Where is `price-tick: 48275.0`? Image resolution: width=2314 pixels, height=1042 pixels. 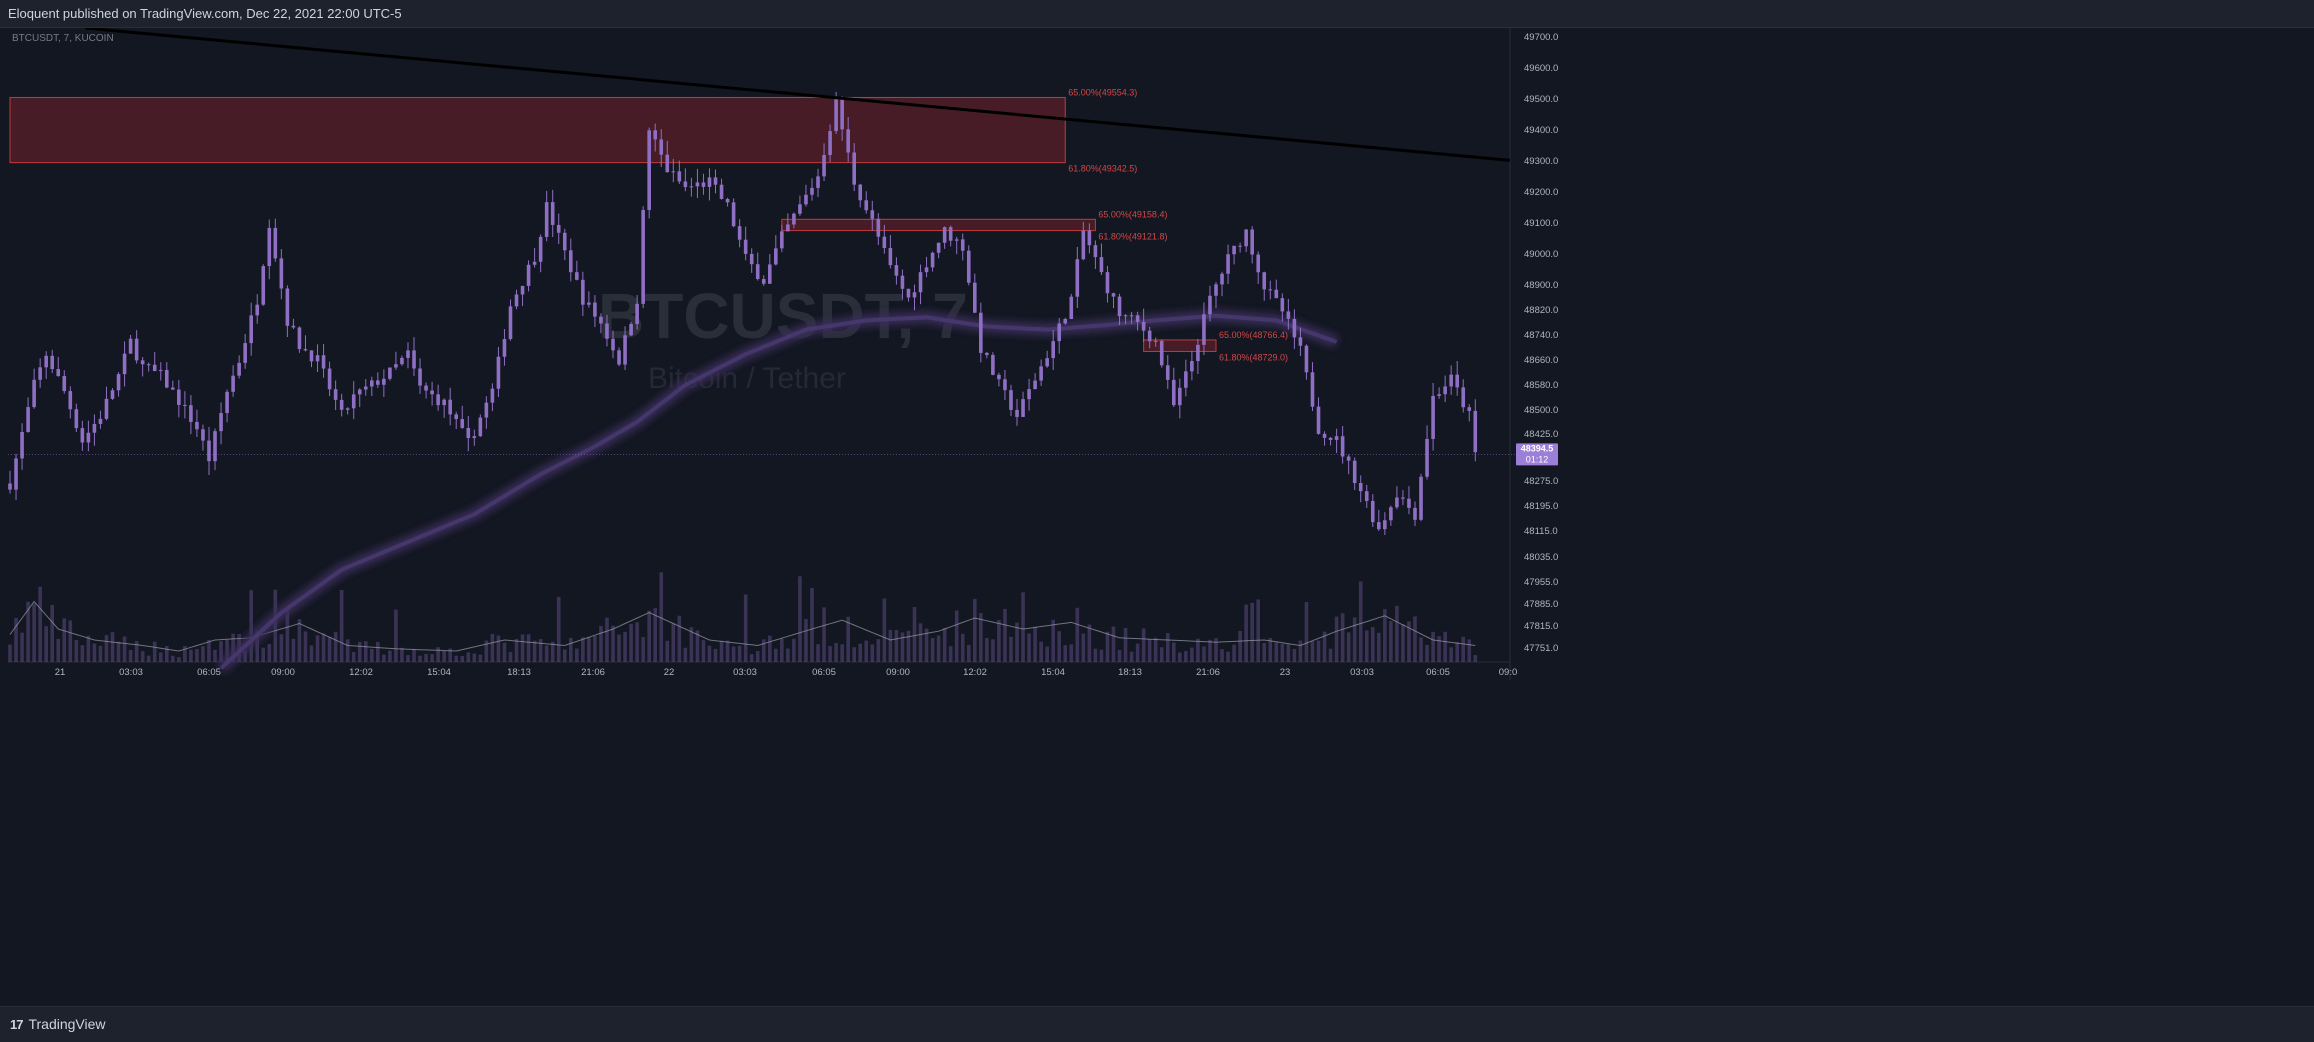 price-tick: 48275.0 is located at coordinates (1541, 481).